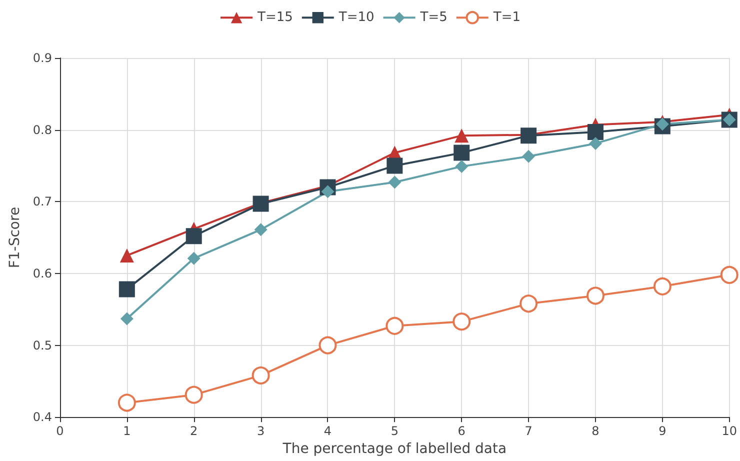 The image size is (740, 461). Describe the element at coordinates (42, 129) in the screenshot. I see `y-tick-label: 0.8` at that location.